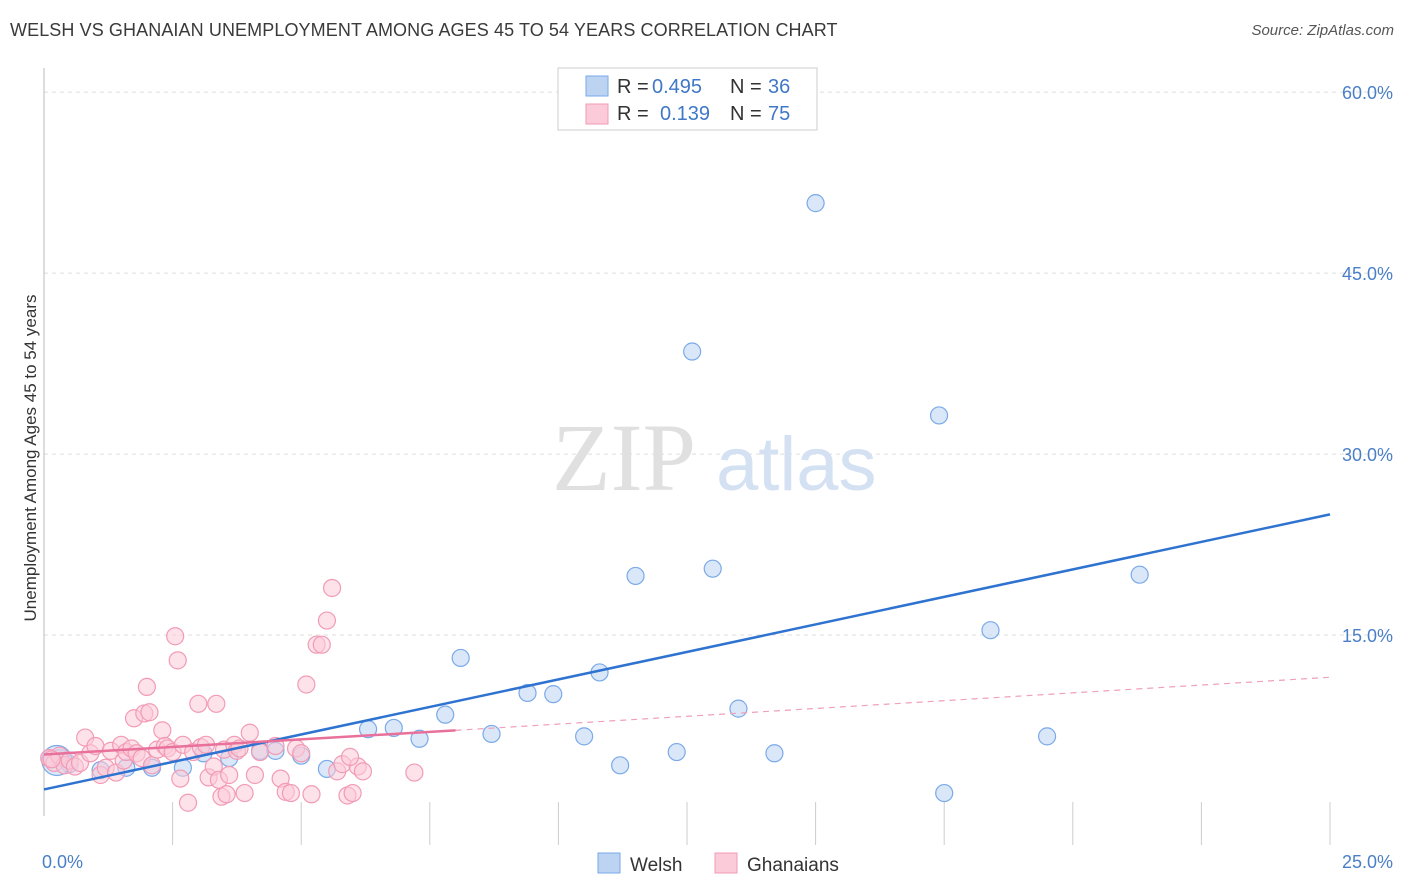 This screenshot has width=1406, height=892. I want to click on watermark-zip: ZIP, so click(624, 457).